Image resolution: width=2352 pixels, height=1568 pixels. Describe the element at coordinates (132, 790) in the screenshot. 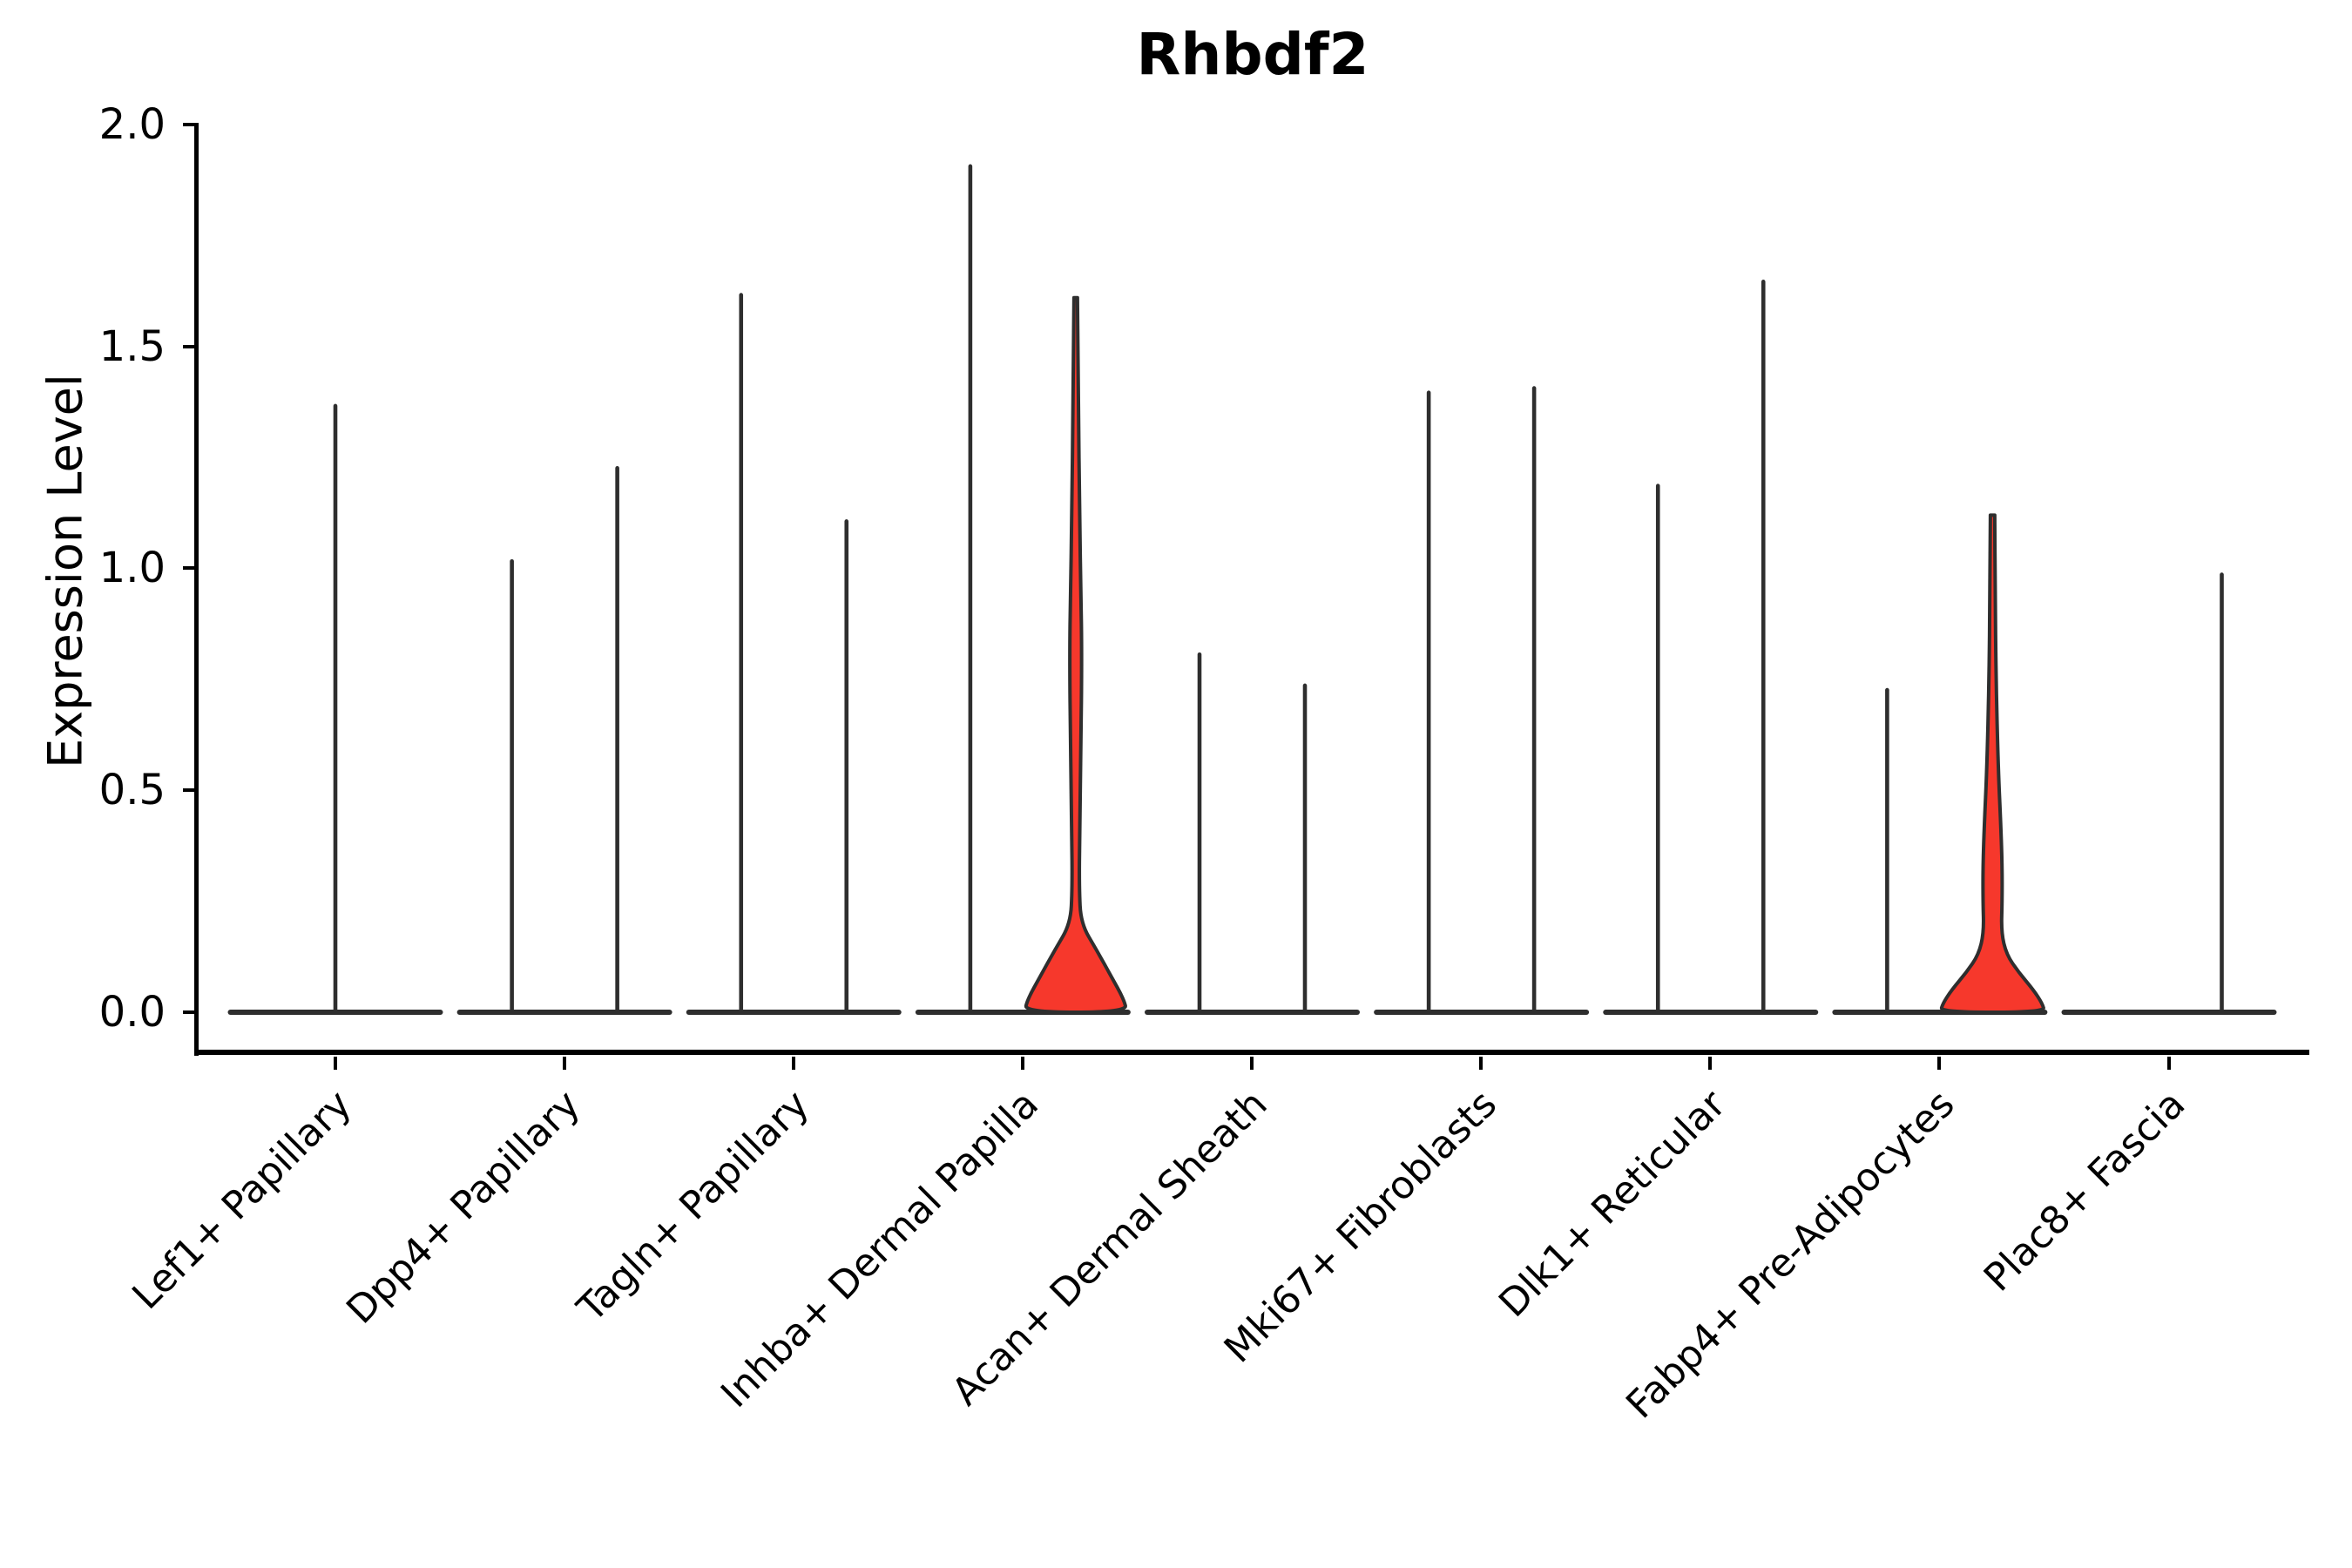

I see `y-tick-label: 0.5` at that location.